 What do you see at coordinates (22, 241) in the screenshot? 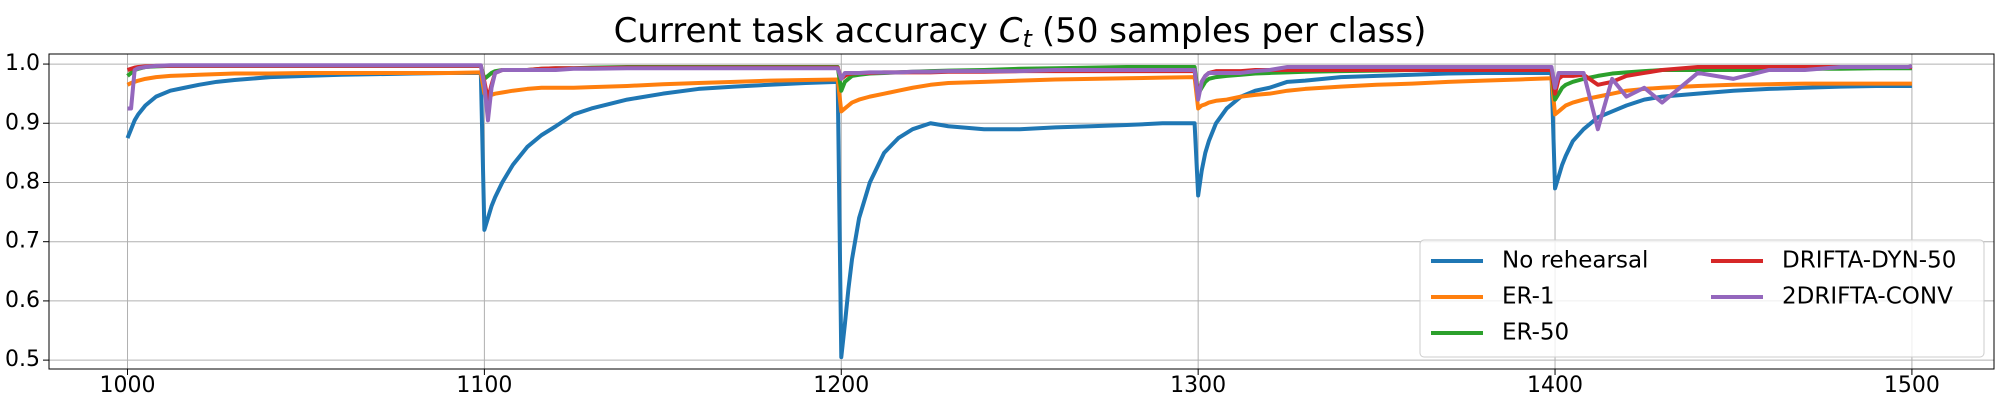
I see `y-tick-label: 0.7` at bounding box center [22, 241].